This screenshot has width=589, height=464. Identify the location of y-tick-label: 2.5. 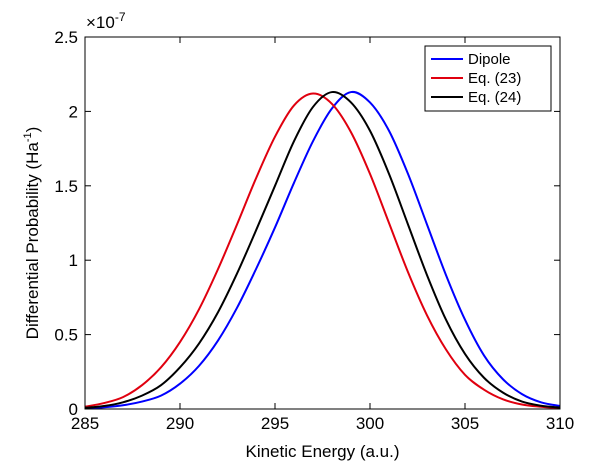
(66, 37).